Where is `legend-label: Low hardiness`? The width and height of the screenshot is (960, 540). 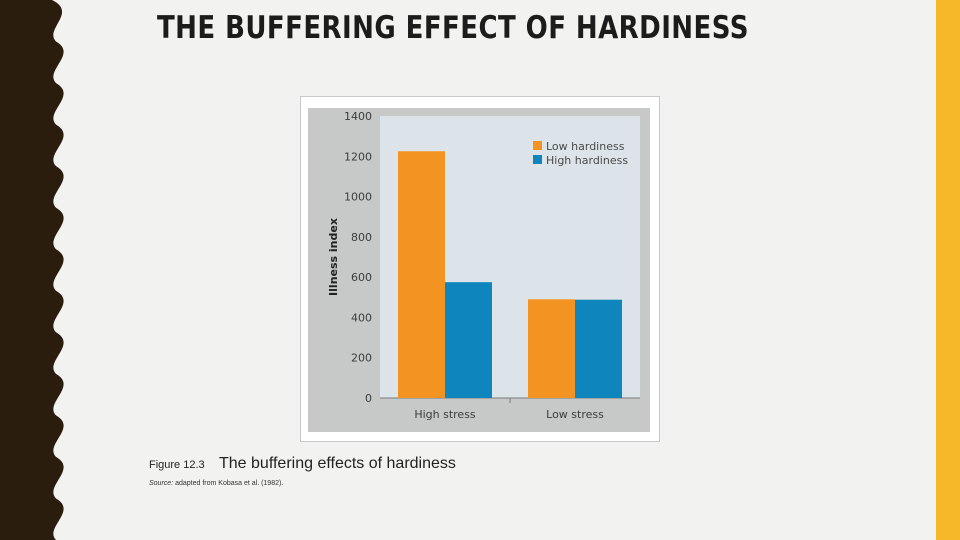 legend-label: Low hardiness is located at coordinates (585, 146).